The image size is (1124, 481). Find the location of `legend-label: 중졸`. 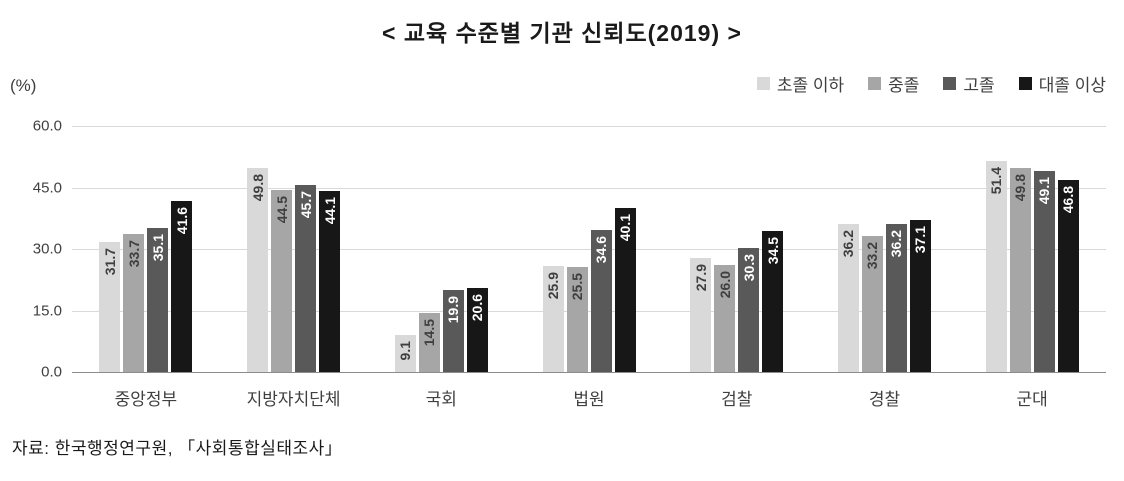

legend-label: 중졸 is located at coordinates (904, 85).